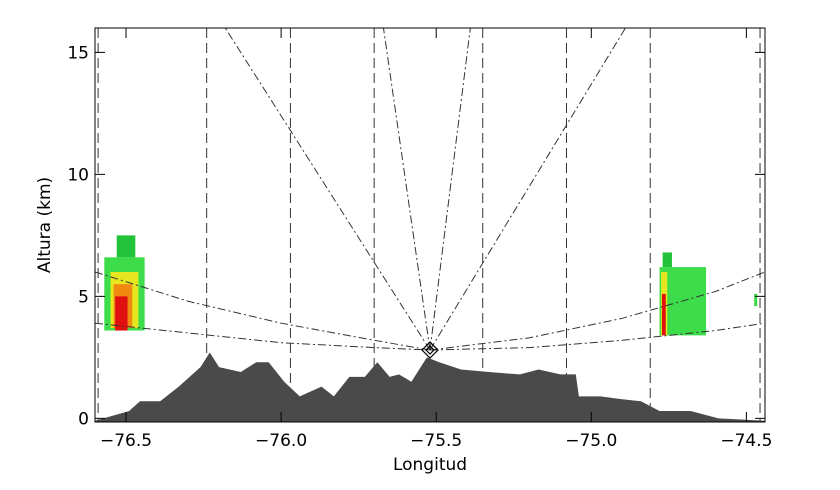  I want to click on terrain, so click(430, 387).